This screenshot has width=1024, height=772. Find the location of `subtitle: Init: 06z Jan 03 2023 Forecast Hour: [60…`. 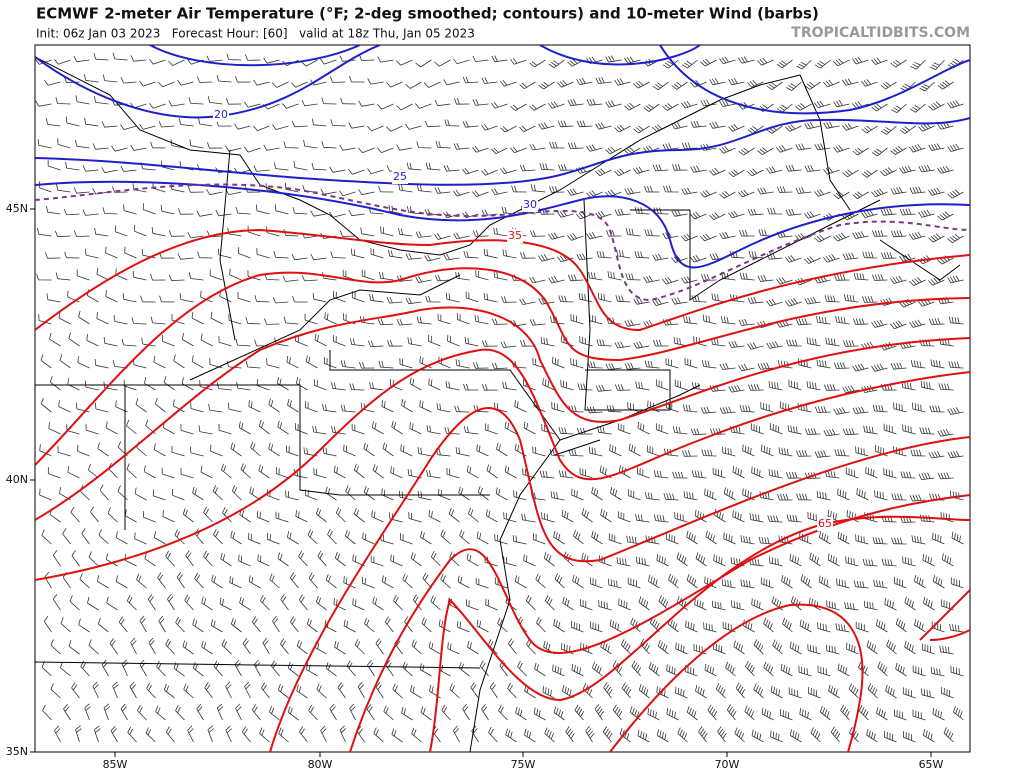

subtitle: Init: 06z Jan 03 2023 Forecast Hour: [60… is located at coordinates (255, 34).